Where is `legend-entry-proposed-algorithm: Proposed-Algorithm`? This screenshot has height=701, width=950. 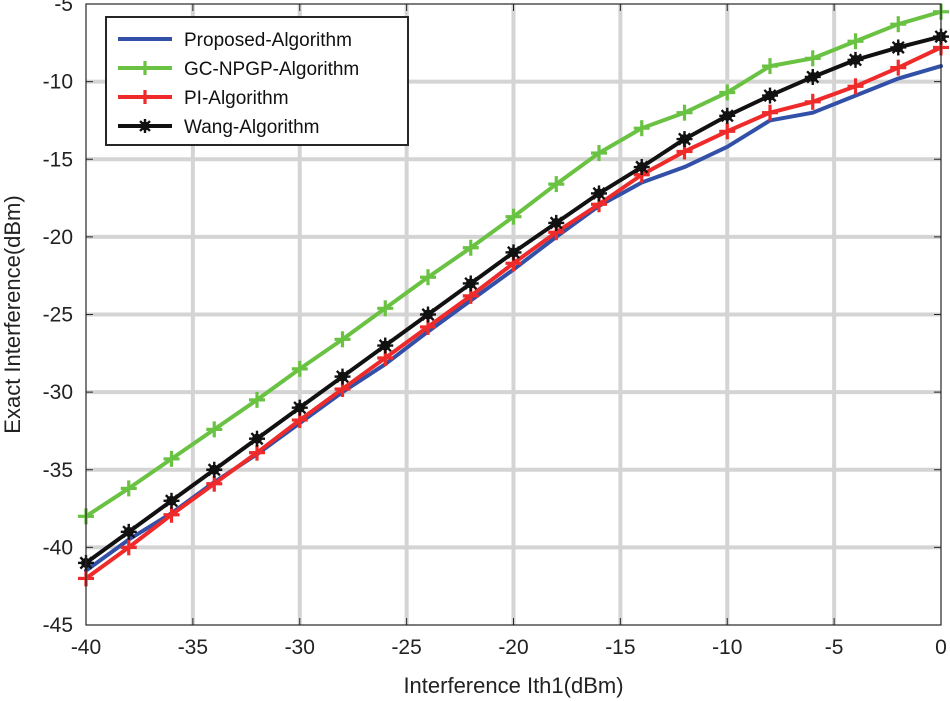
legend-entry-proposed-algorithm: Proposed-Algorithm is located at coordinates (235, 40).